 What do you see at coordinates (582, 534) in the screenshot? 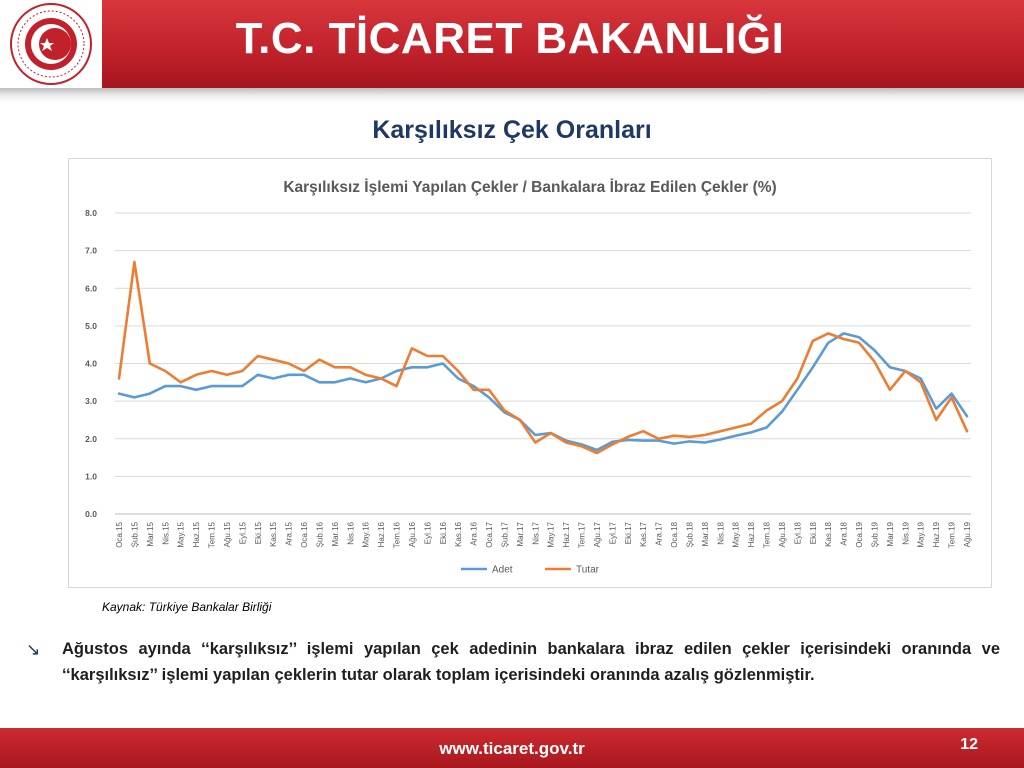
I see `x-tick-label: Tem.17` at bounding box center [582, 534].